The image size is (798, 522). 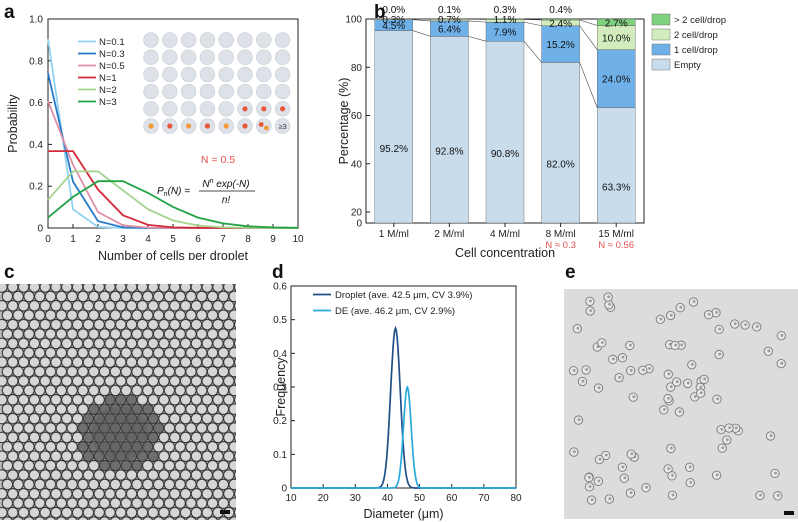 What do you see at coordinates (616, 23) in the screenshot?
I see `data-label: 2.7%` at bounding box center [616, 23].